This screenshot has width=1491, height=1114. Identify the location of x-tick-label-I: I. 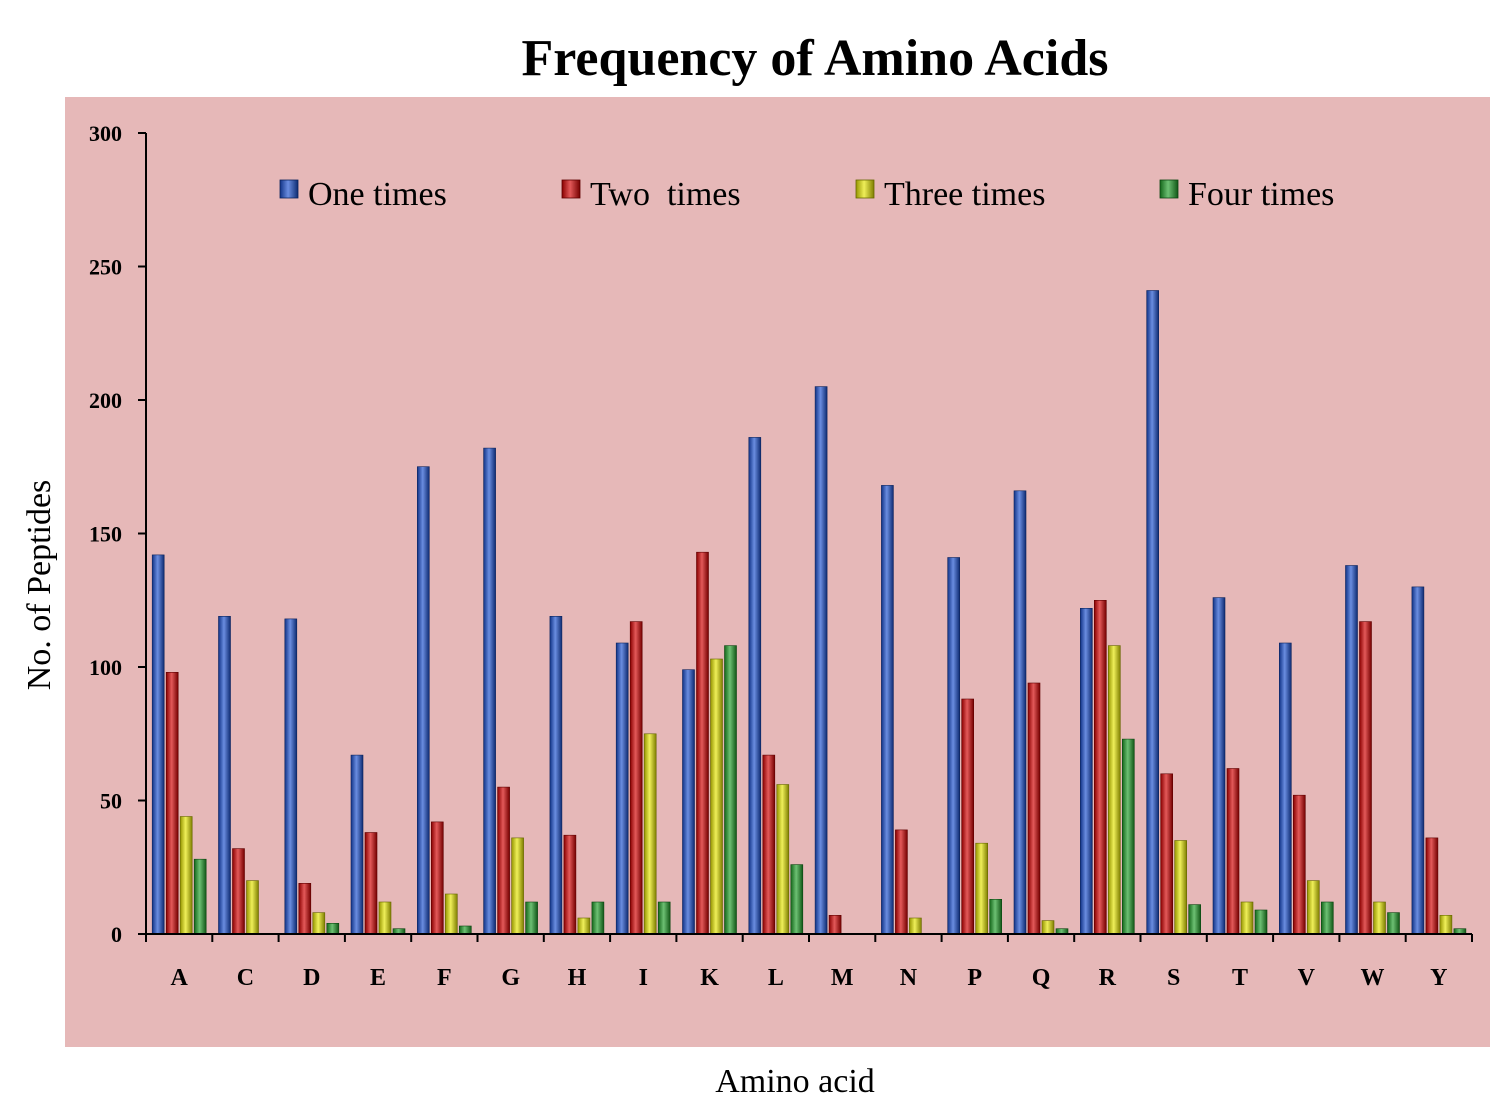
(643, 978).